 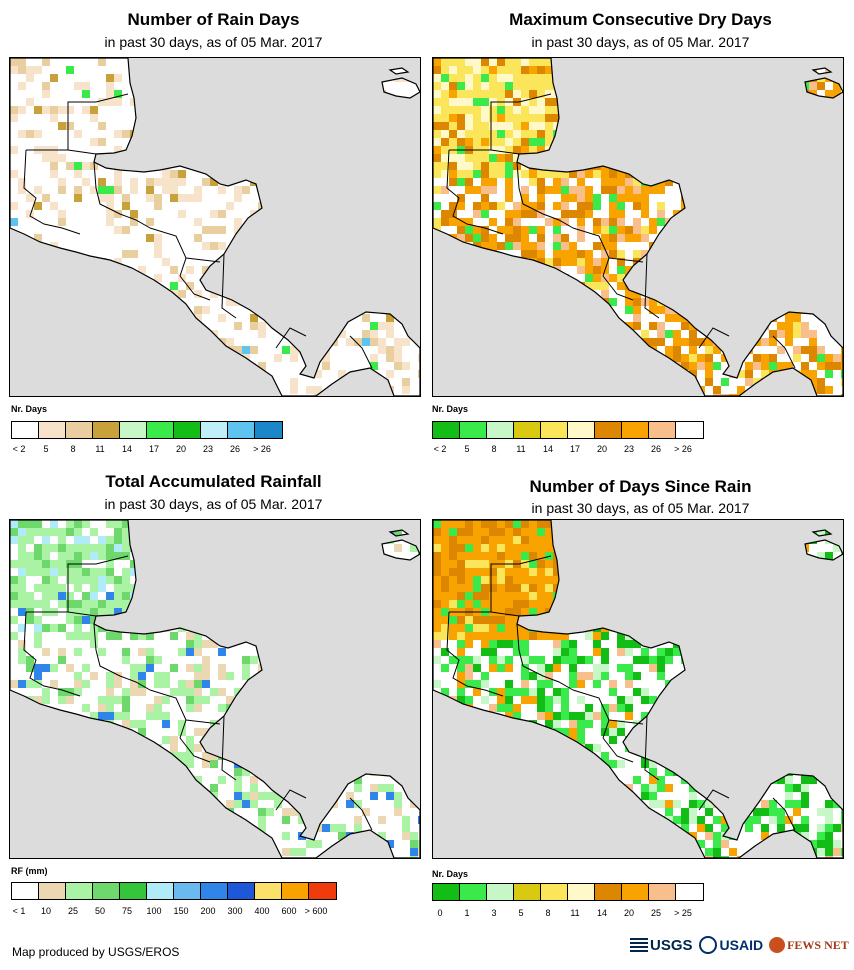 I want to click on legend-tick-label: 20, so click(x=181, y=449).